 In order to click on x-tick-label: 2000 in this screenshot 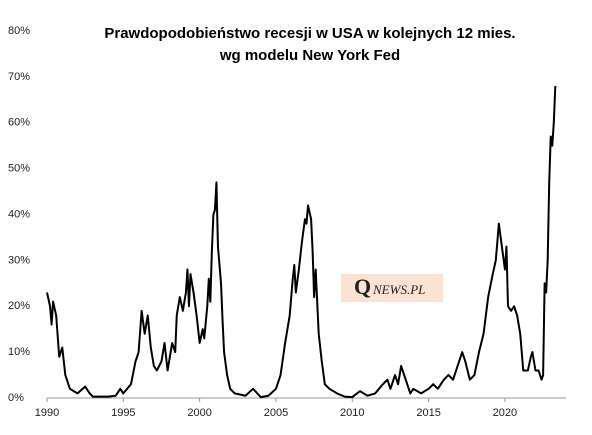, I will do `click(199, 413)`.